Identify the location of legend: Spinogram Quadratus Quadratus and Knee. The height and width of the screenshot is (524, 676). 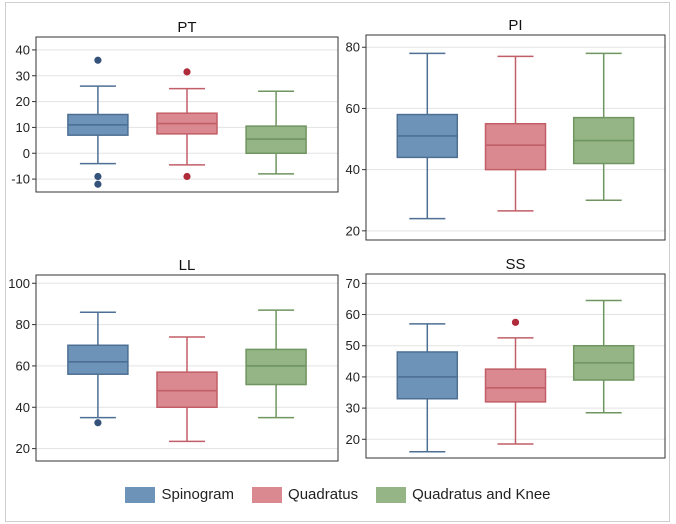
(338, 494).